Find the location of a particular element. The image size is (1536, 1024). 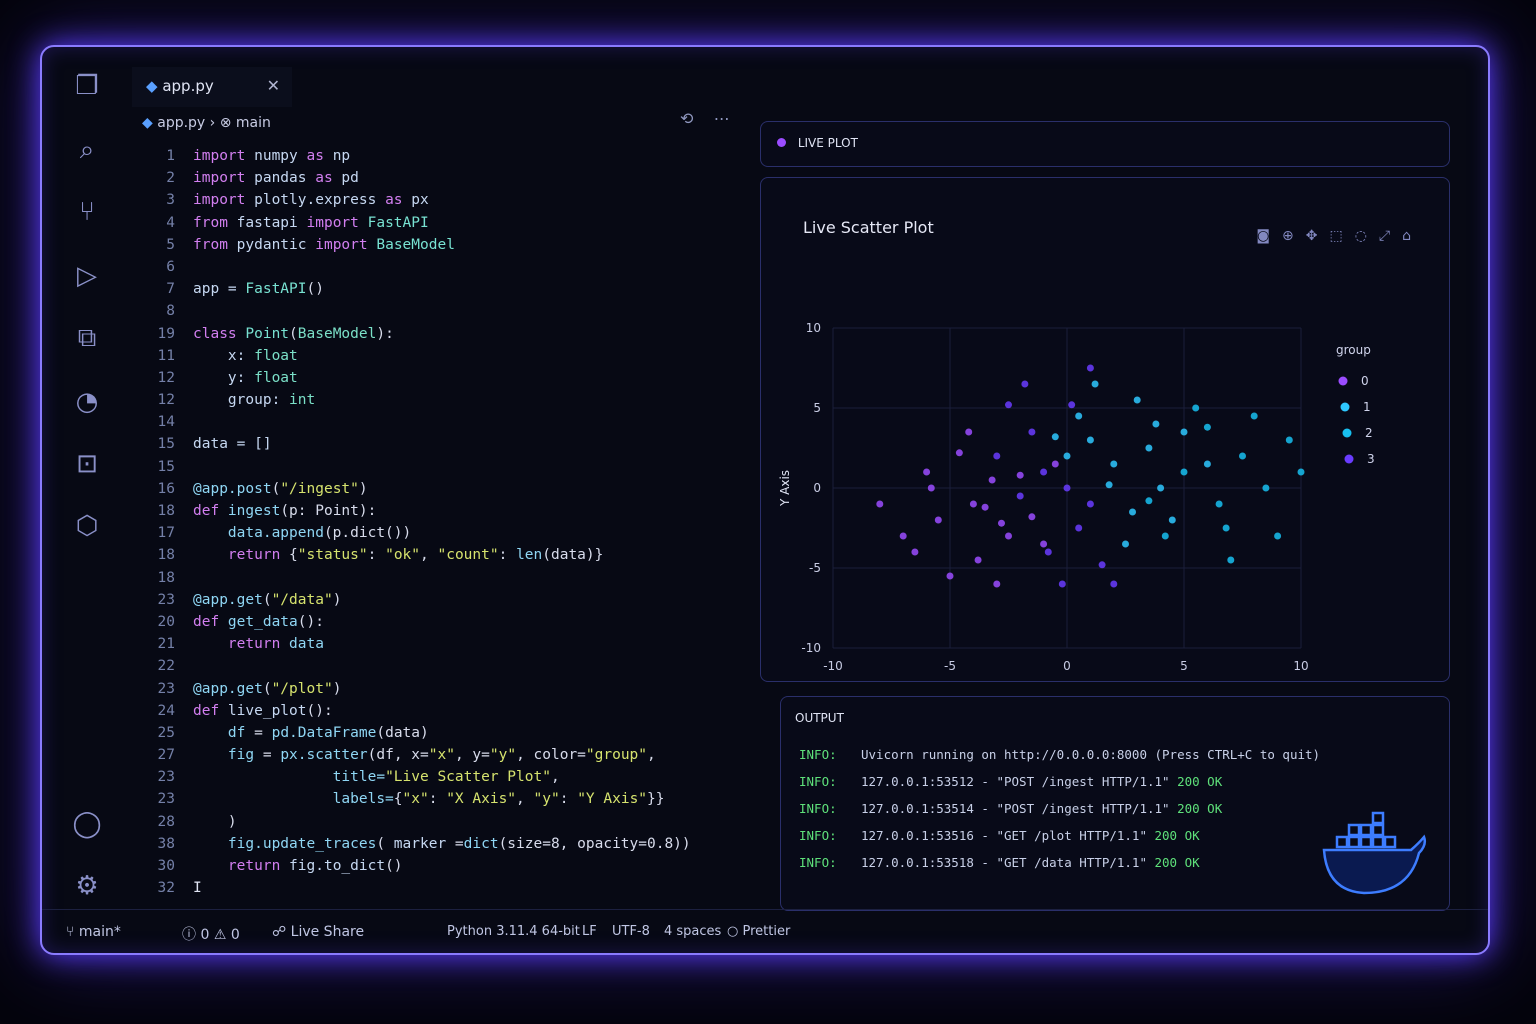

code-token: px is located at coordinates (415, 200).